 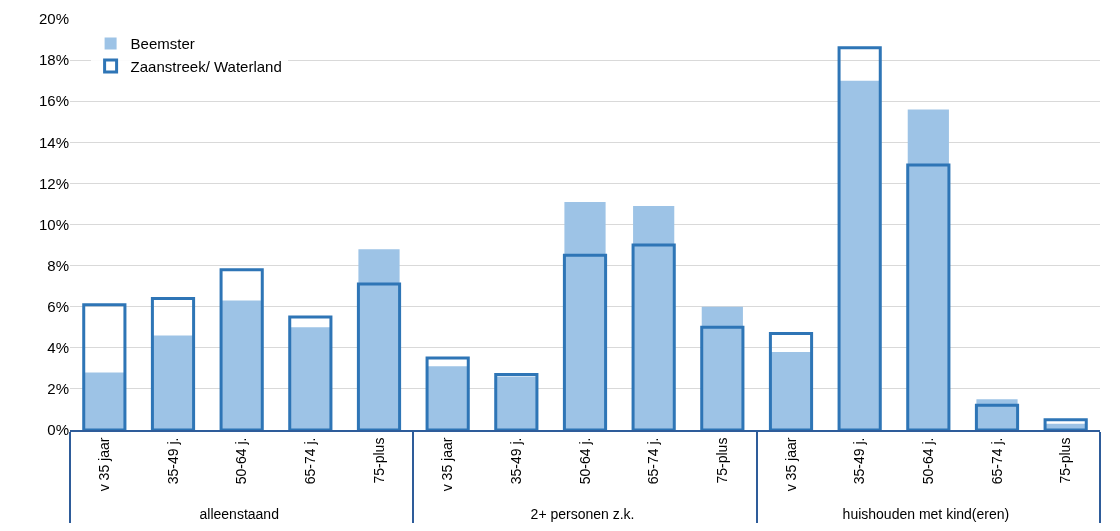 I want to click on y-tick-label: 4%, so click(x=58, y=348).